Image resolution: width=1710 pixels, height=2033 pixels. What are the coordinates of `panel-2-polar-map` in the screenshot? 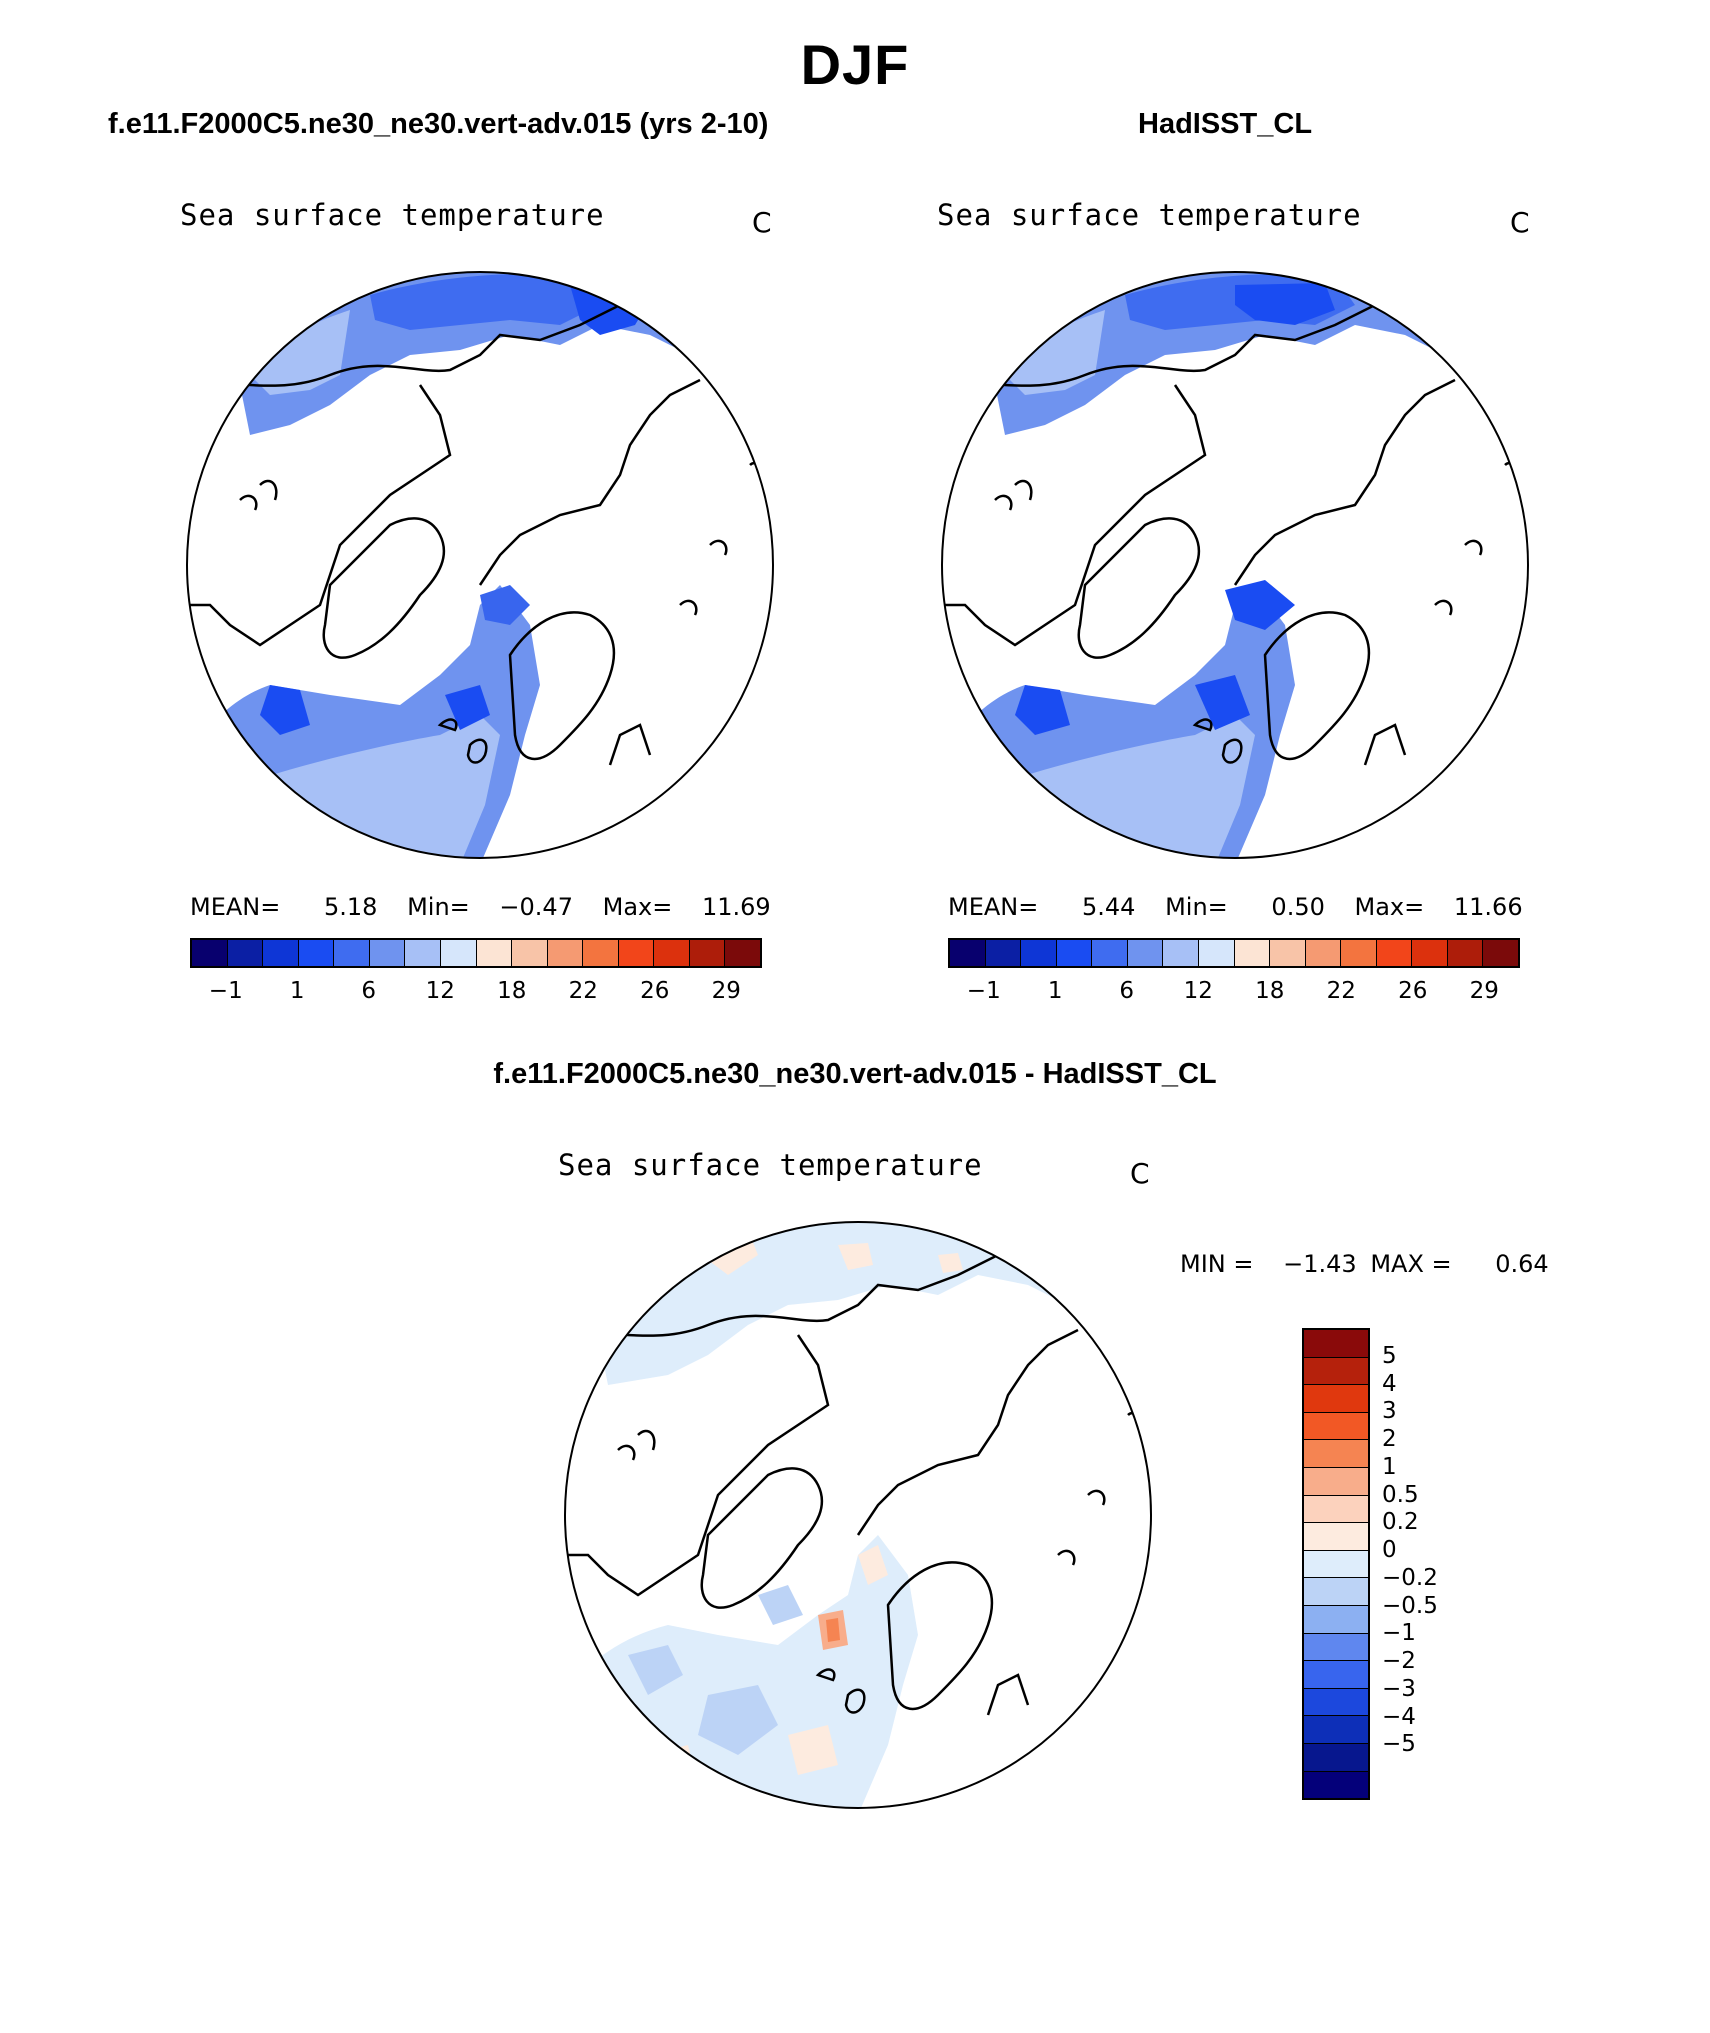 It's located at (1235, 565).